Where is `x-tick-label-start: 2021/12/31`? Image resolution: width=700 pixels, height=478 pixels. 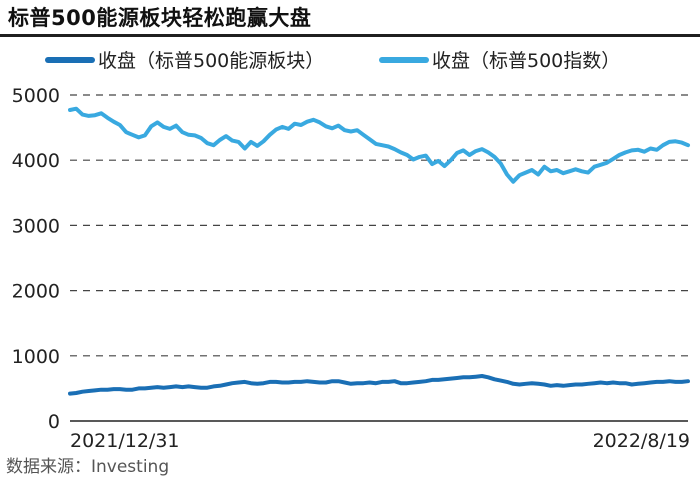
x-tick-label-start: 2021/12/31 is located at coordinates (125, 441).